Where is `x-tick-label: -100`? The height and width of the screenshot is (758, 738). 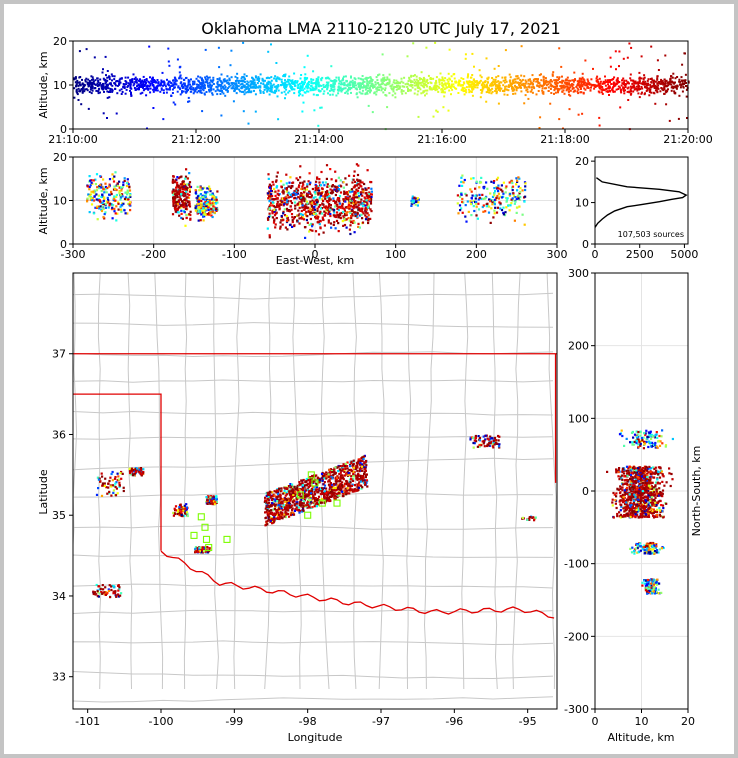 x-tick-label: -100 is located at coordinates (234, 254).